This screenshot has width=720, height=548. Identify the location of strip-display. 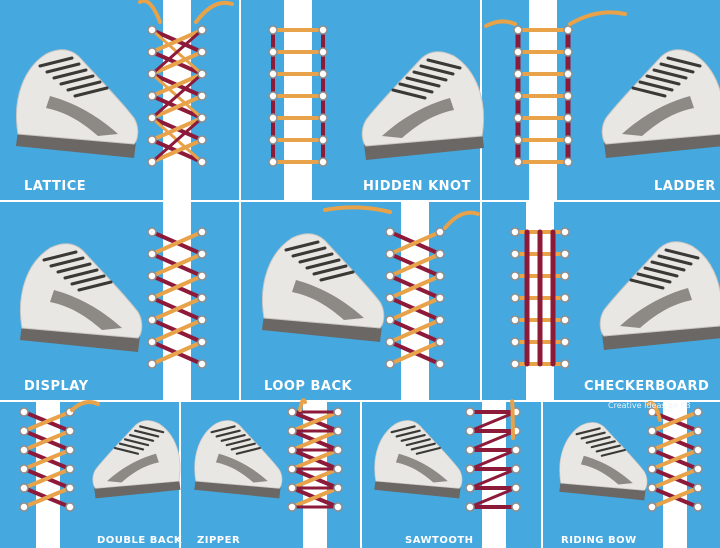
(177, 301).